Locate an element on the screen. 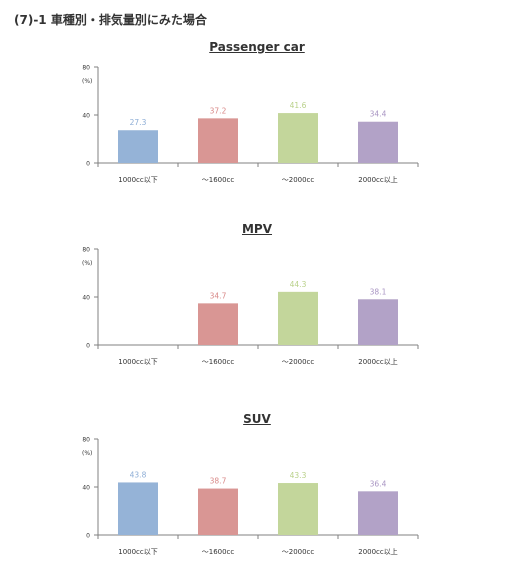  chart-title: Passenger car is located at coordinates (257, 47).